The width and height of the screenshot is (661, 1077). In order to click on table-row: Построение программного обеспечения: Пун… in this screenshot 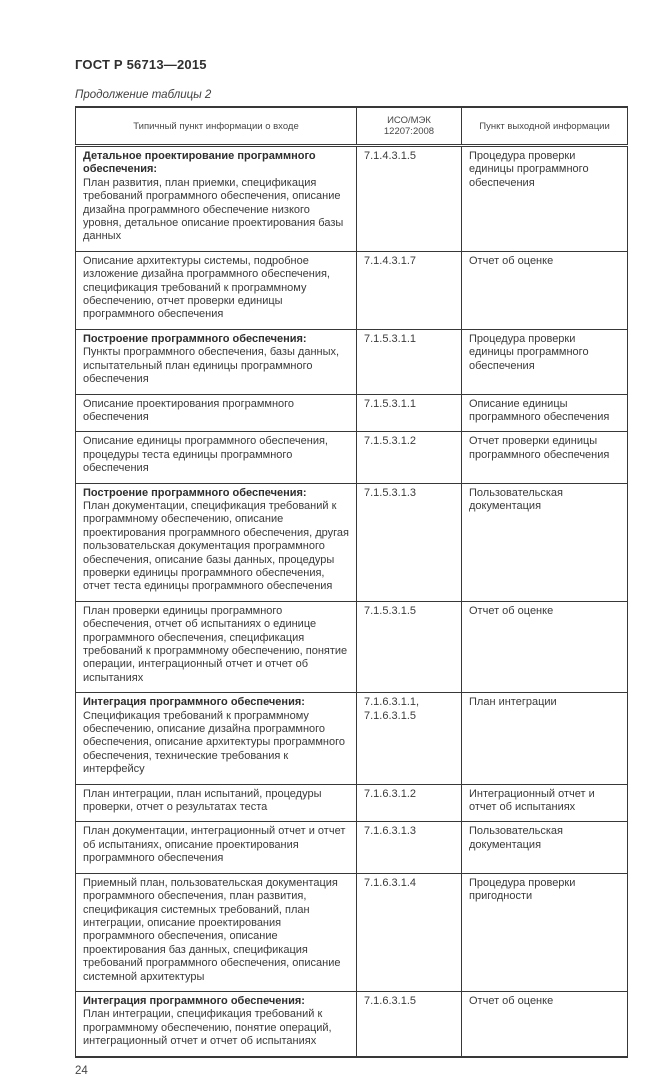, I will do `click(351, 361)`.